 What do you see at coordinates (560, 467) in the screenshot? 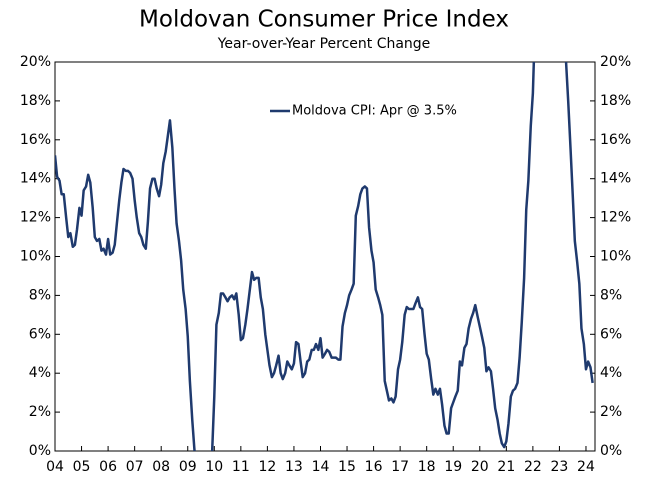
I see `x-tick-label: 23` at bounding box center [560, 467].